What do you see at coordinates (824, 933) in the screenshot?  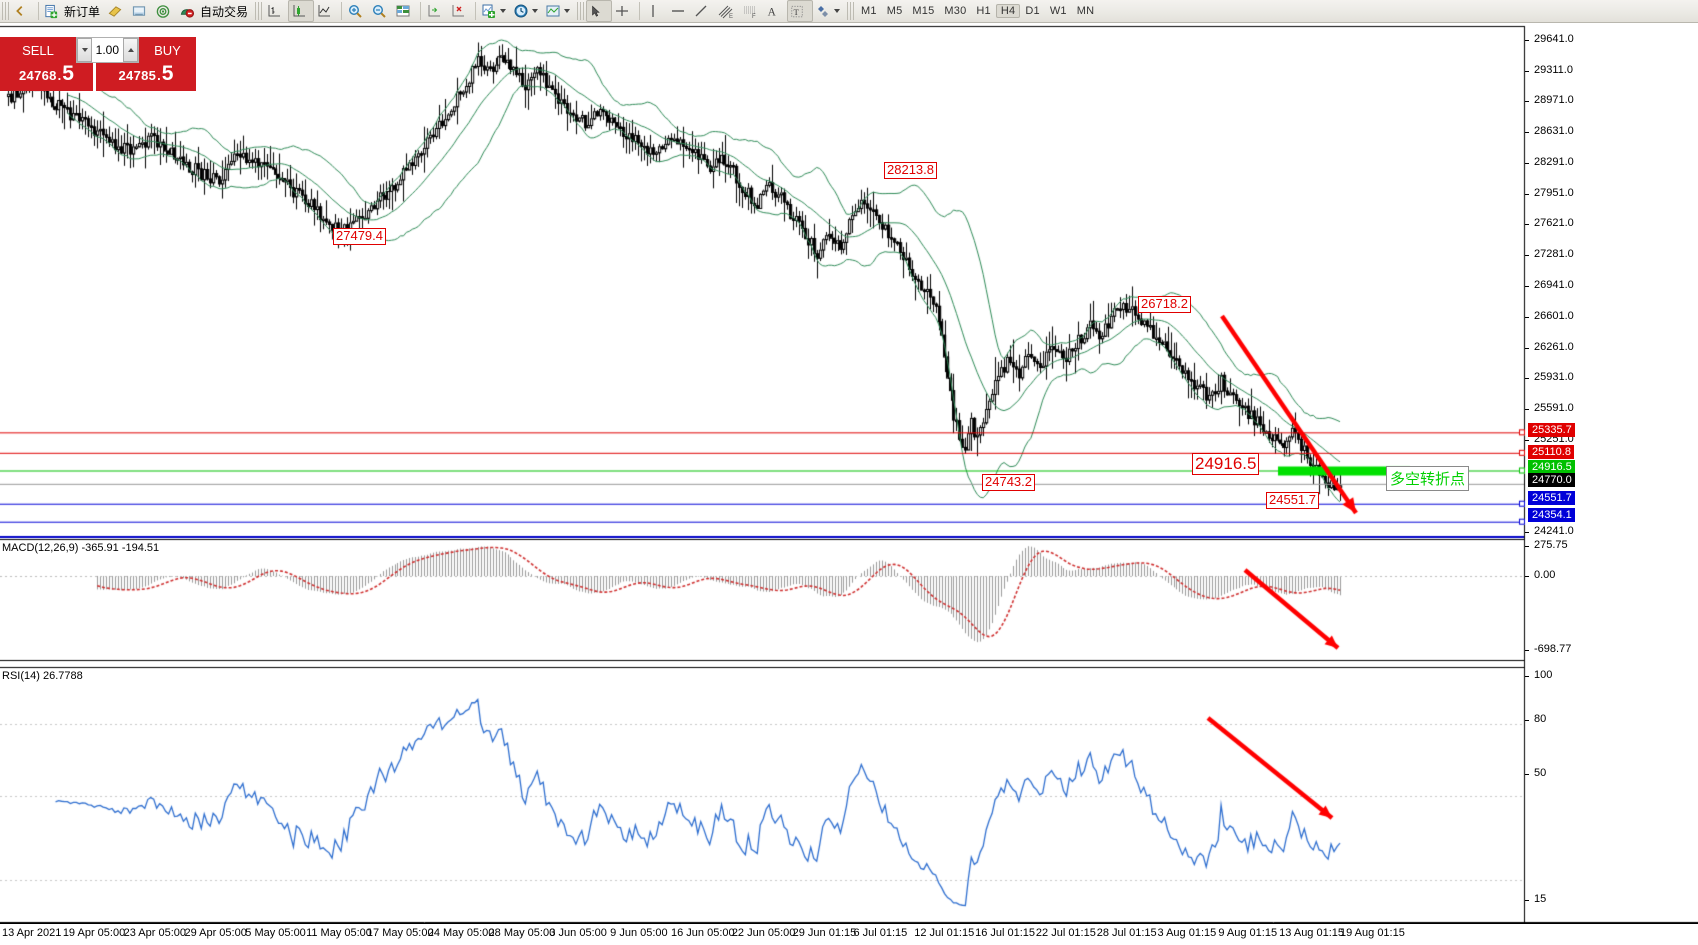 I see `time-axis-label: 29 Jun 01:15` at bounding box center [824, 933].